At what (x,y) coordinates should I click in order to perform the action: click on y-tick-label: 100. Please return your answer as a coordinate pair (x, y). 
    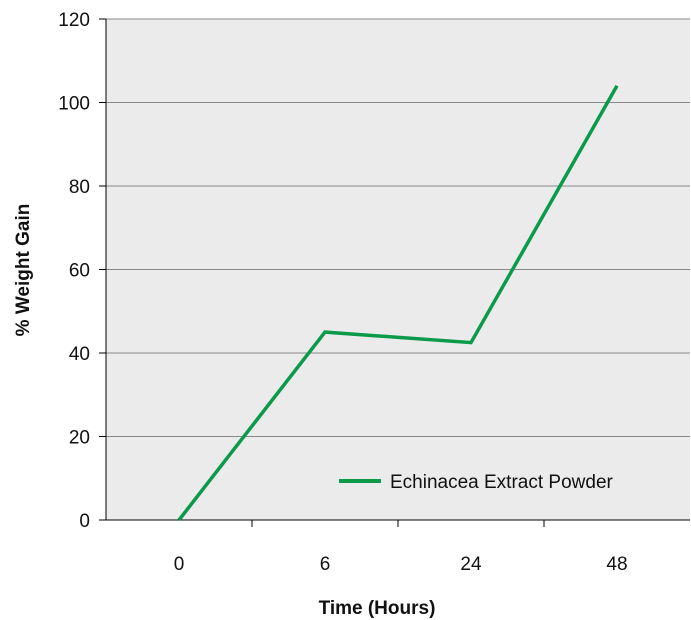
    Looking at the image, I should click on (74, 104).